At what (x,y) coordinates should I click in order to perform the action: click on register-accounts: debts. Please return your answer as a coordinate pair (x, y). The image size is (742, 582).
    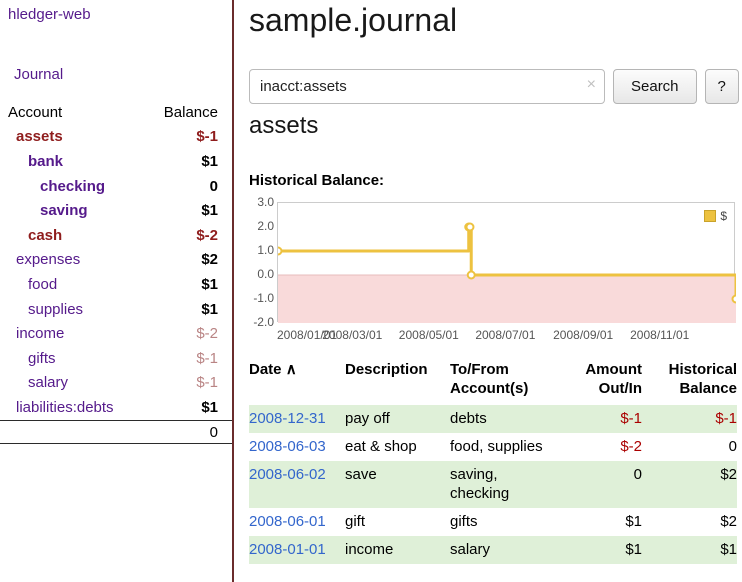
    Looking at the image, I should click on (468, 418).